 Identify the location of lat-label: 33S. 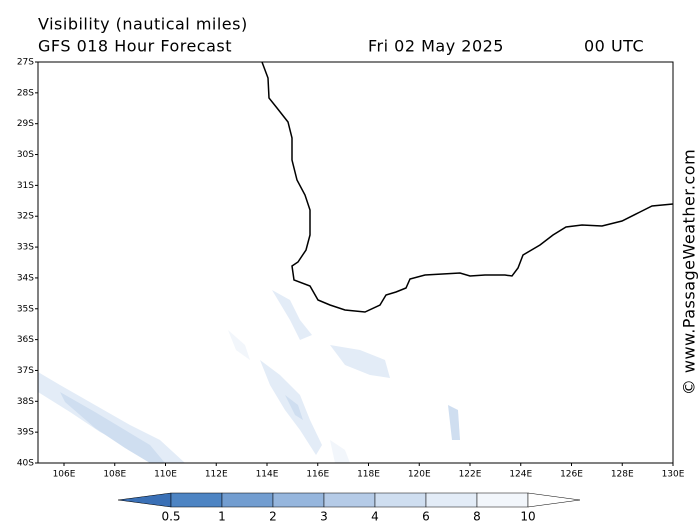
(25, 248).